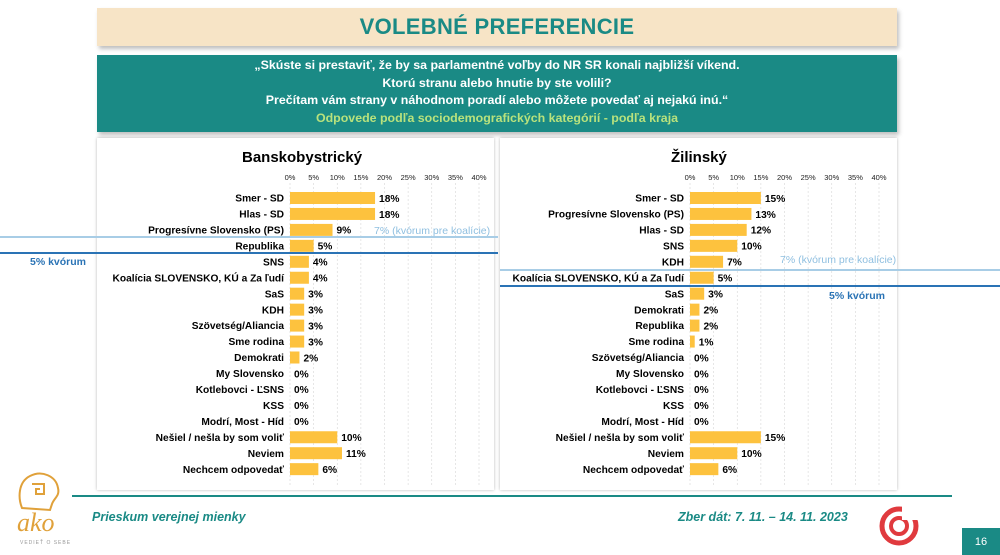  I want to click on value-label: 9%, so click(344, 231).